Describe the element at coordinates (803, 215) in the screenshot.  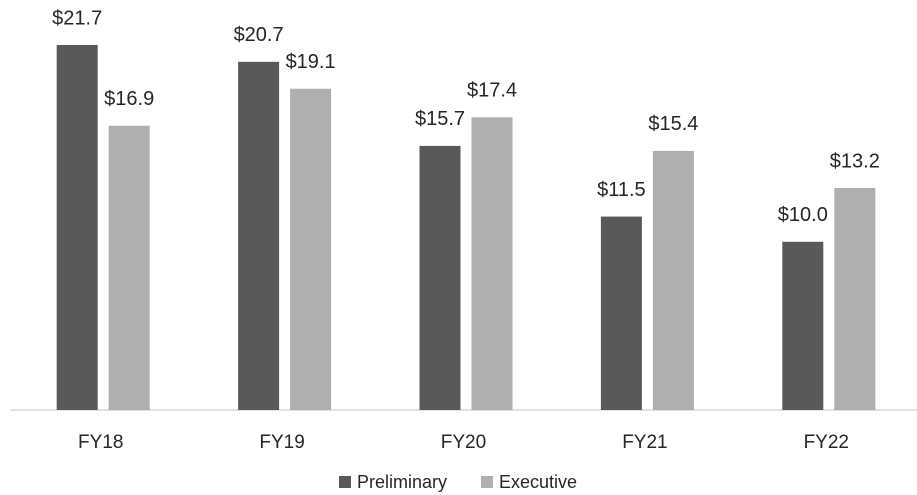
I see `data-label: $10.0` at that location.